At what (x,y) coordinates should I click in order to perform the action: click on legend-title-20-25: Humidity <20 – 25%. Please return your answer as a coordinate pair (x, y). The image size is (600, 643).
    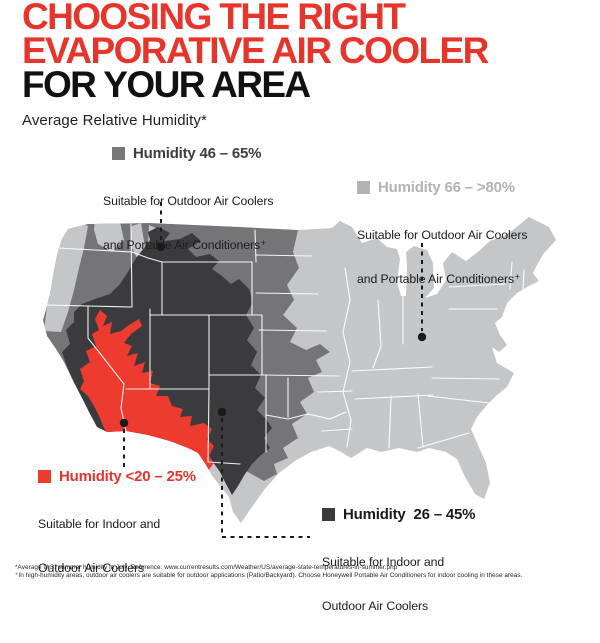
    Looking at the image, I should click on (127, 476).